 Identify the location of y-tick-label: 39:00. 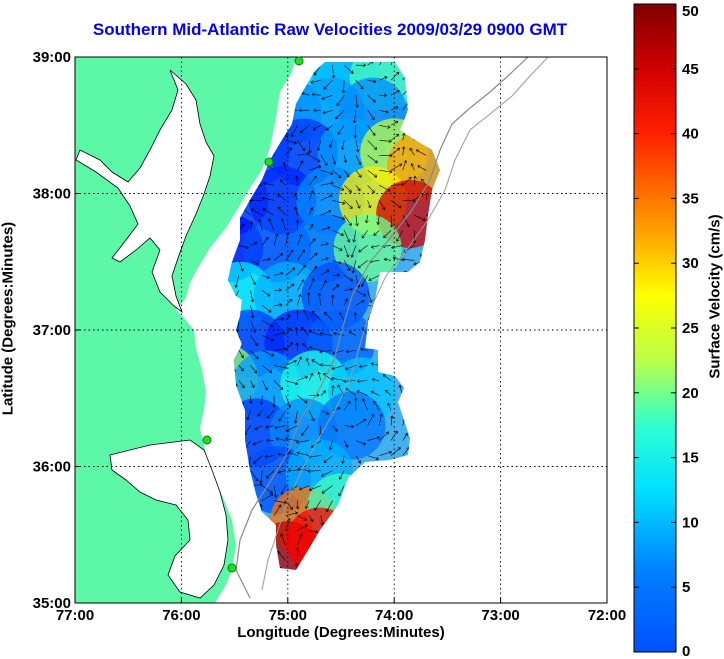
(52, 57).